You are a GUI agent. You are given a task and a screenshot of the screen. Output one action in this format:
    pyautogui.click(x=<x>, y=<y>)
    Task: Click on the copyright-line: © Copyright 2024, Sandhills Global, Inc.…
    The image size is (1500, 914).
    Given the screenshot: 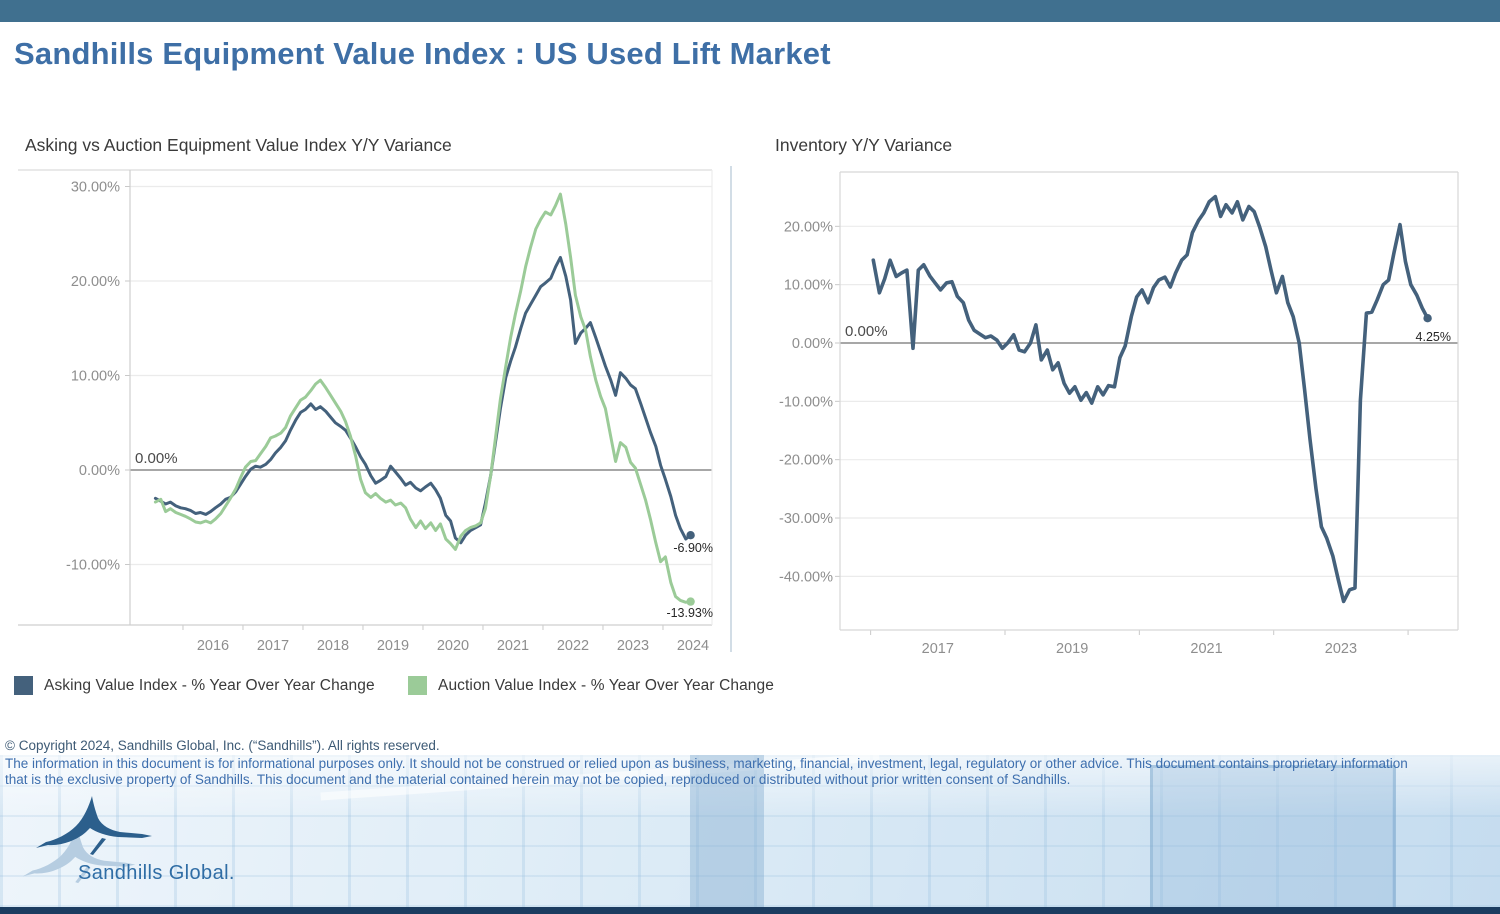 What is the action you would take?
    pyautogui.click(x=222, y=745)
    